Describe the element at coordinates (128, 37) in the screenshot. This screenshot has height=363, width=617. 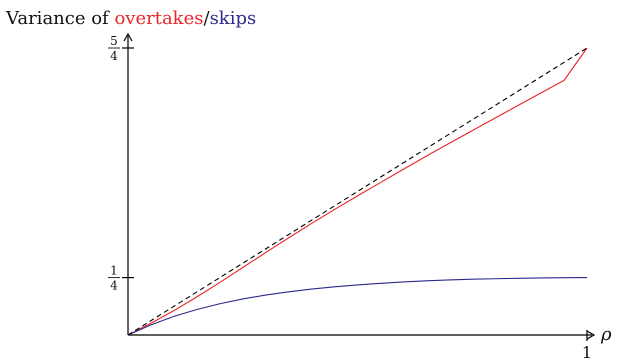
I see `y-axis-arrow` at that location.